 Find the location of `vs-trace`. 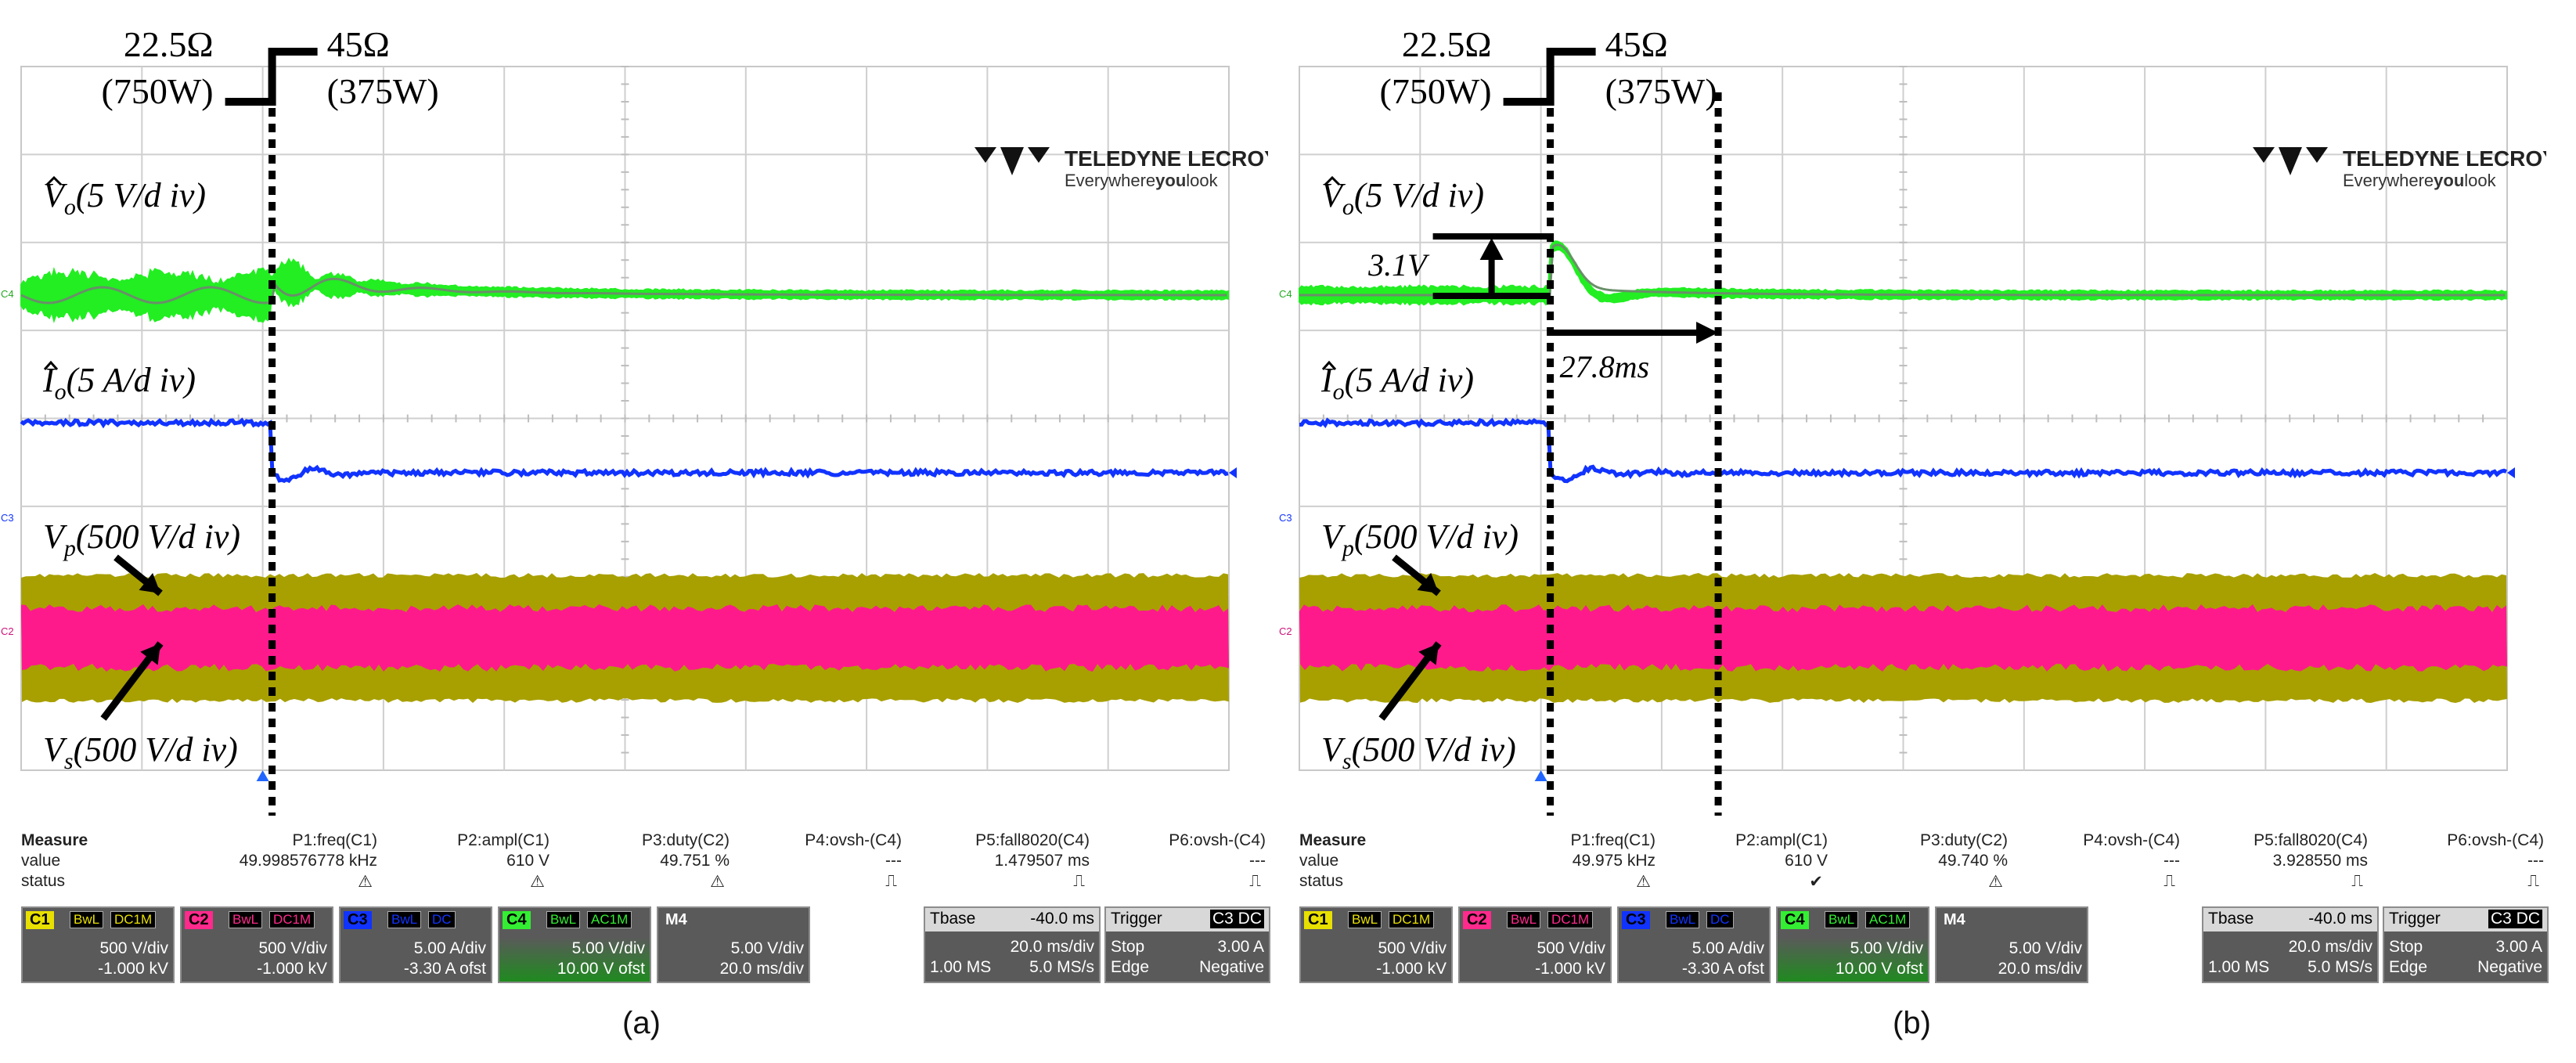

vs-trace is located at coordinates (625, 638).